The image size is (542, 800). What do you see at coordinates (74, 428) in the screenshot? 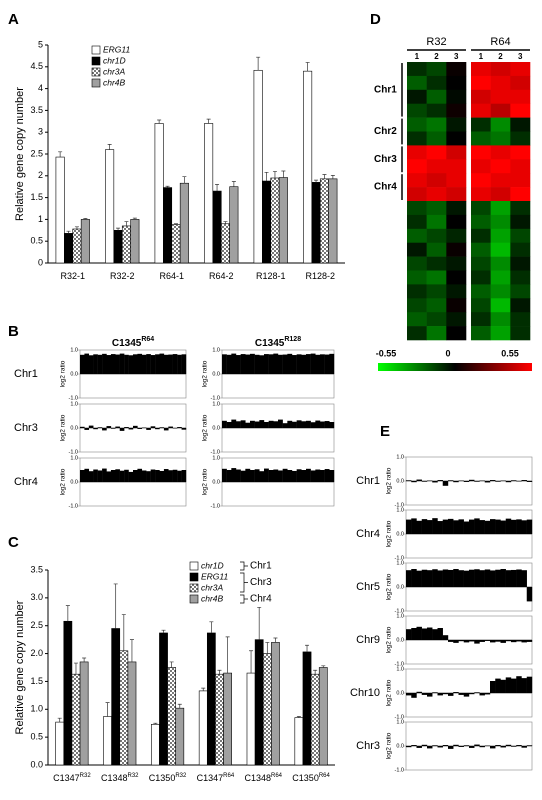
I see `y-tick-label: 0.0` at bounding box center [74, 428].